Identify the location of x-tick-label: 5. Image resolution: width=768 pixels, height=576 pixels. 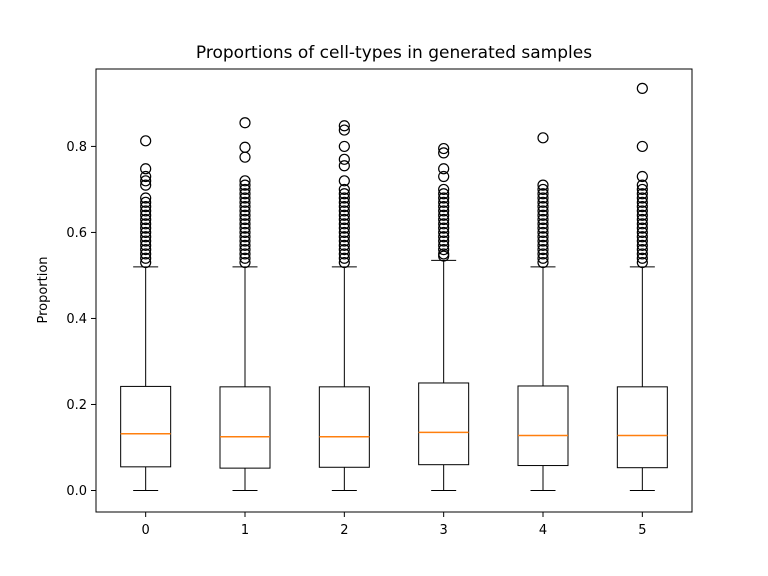
(642, 530).